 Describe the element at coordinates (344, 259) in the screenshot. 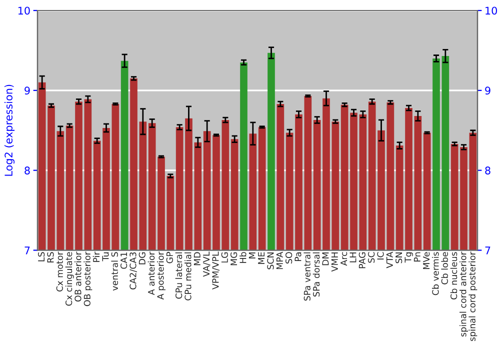

I see `x-tick-label: Arc` at that location.